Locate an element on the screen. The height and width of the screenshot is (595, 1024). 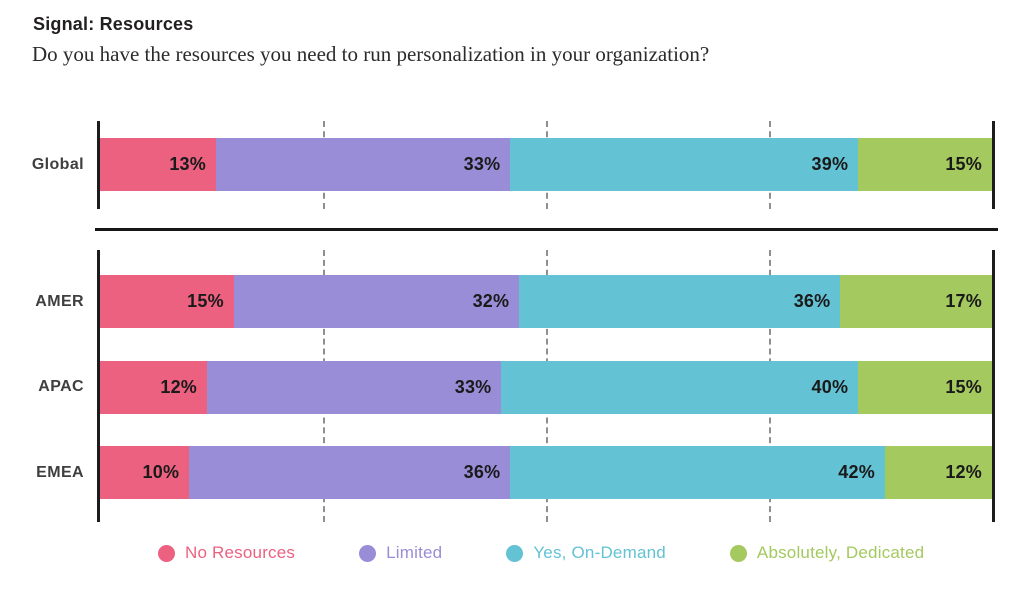
legend-label: No Resources is located at coordinates (240, 552).